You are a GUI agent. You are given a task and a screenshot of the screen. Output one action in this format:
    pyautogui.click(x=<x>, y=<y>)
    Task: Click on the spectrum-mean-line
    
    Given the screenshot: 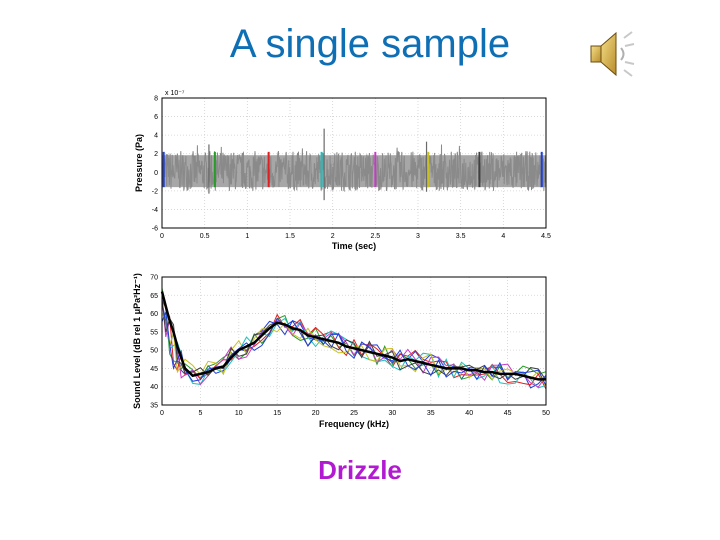 What is the action you would take?
    pyautogui.click(x=353, y=336)
    